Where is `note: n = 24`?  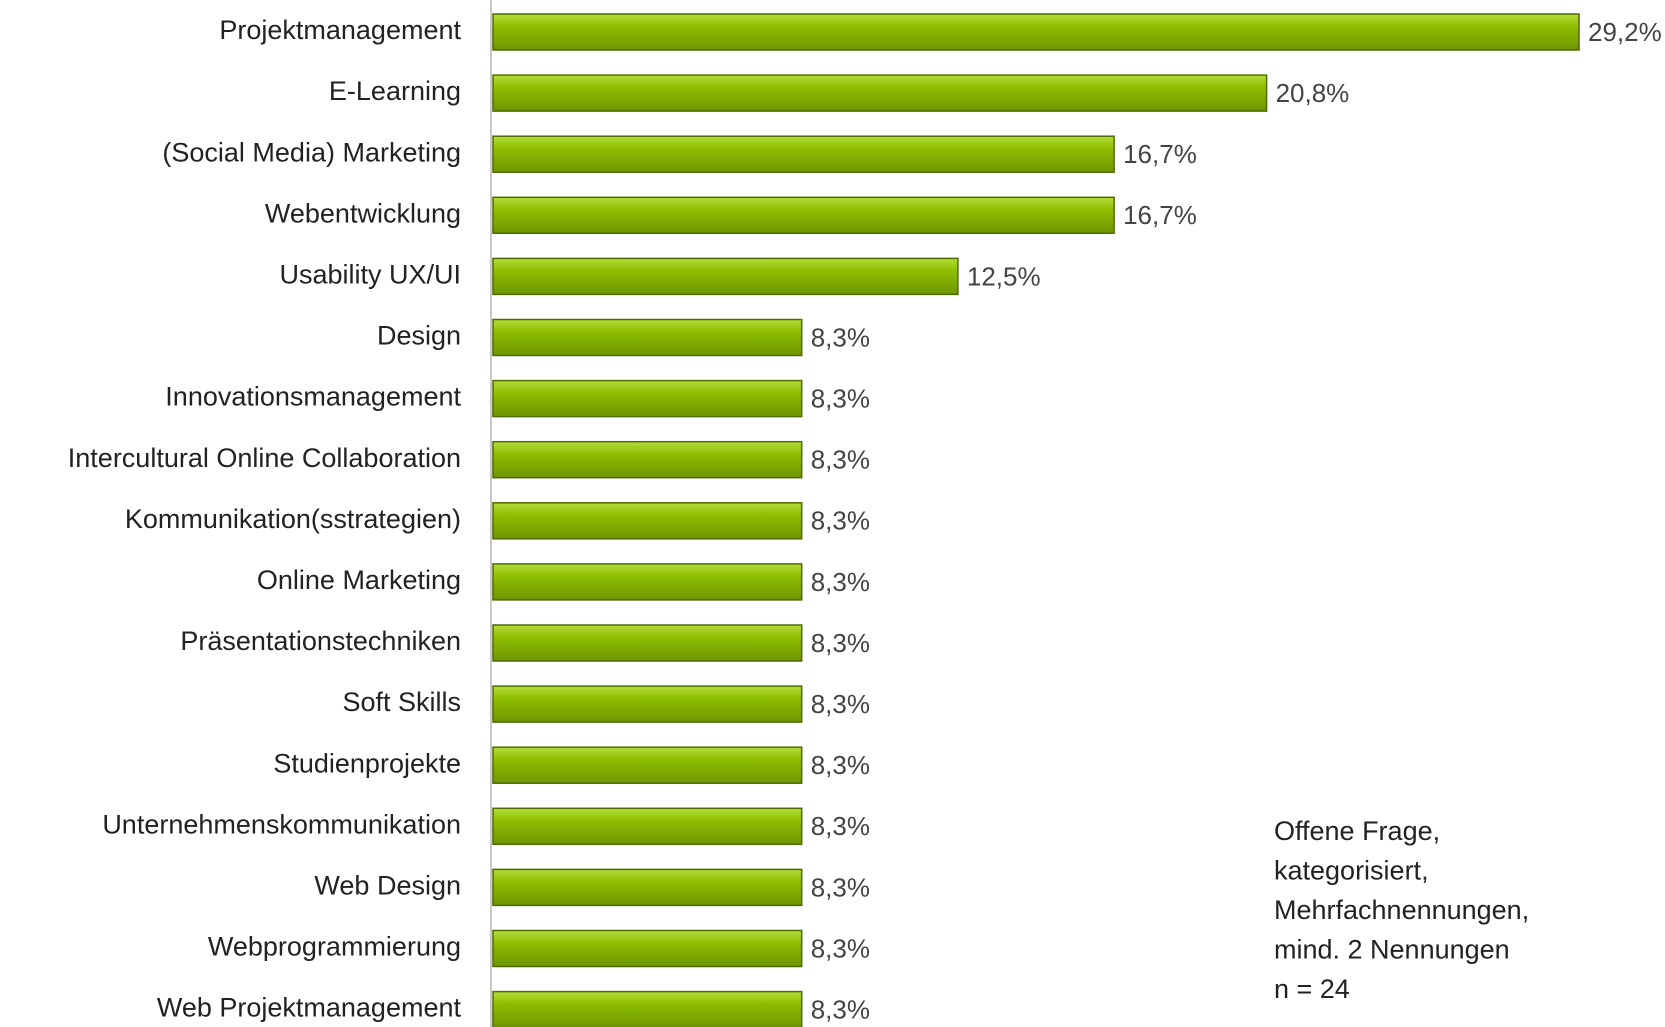 note: n = 24 is located at coordinates (1312, 989).